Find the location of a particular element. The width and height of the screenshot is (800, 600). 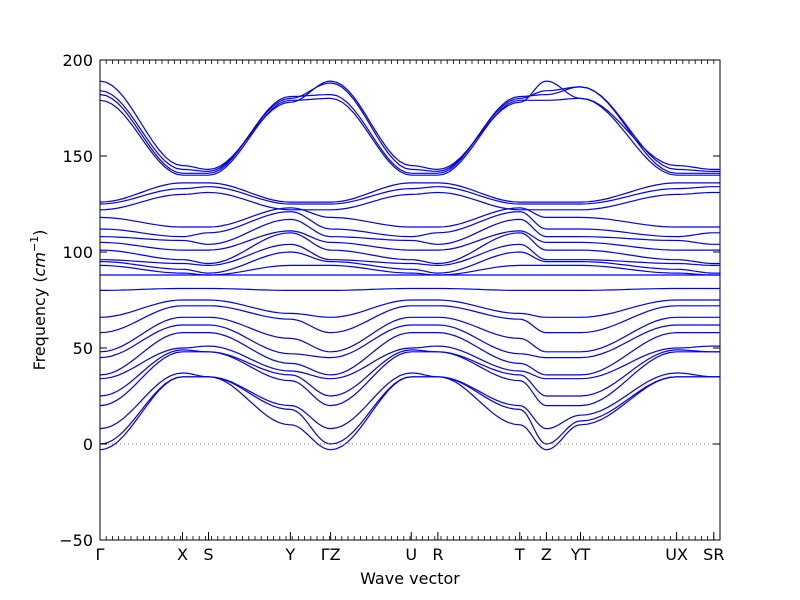

x-tick-label: ΓZ is located at coordinates (331, 554).